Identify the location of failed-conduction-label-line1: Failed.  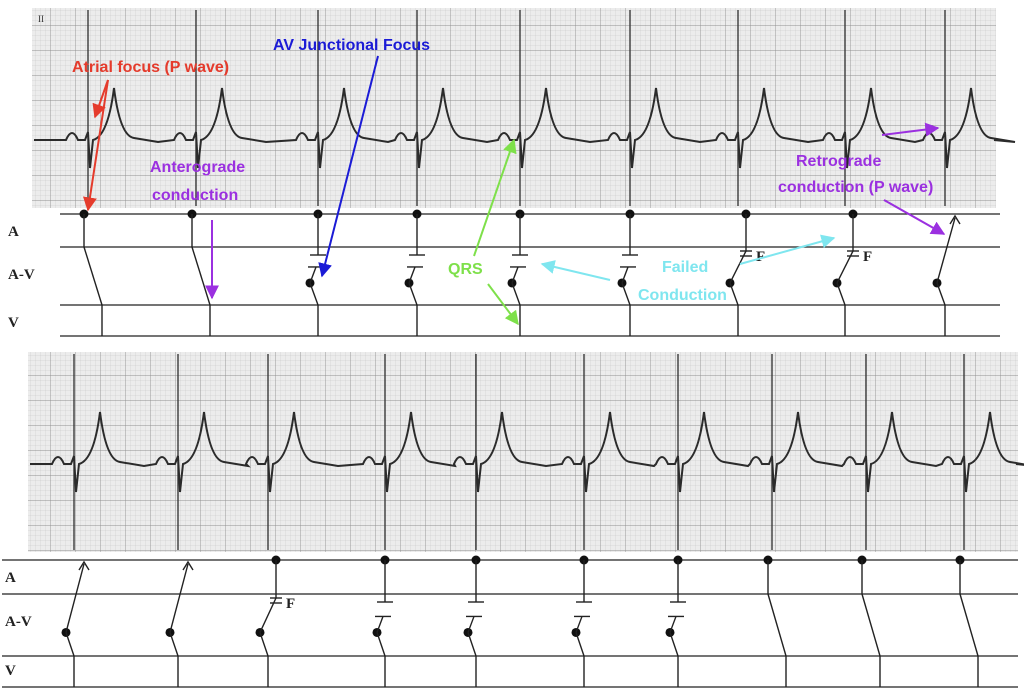
(685, 267).